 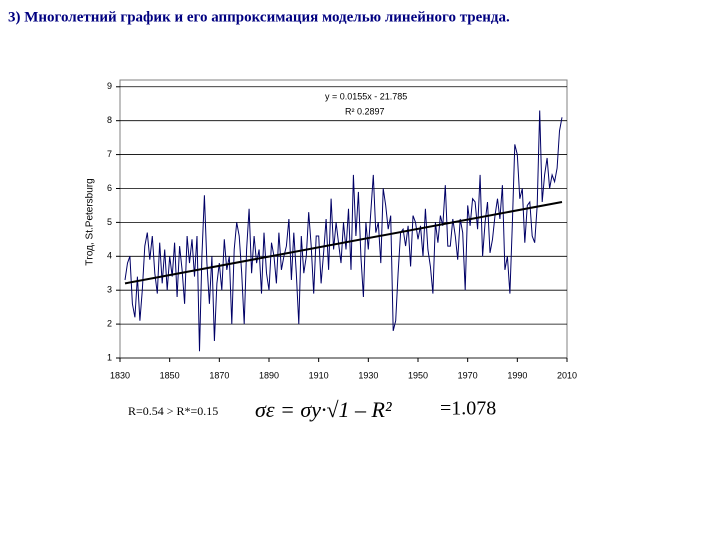 What do you see at coordinates (368, 375) in the screenshot?
I see `x-tick-label: 1930` at bounding box center [368, 375].